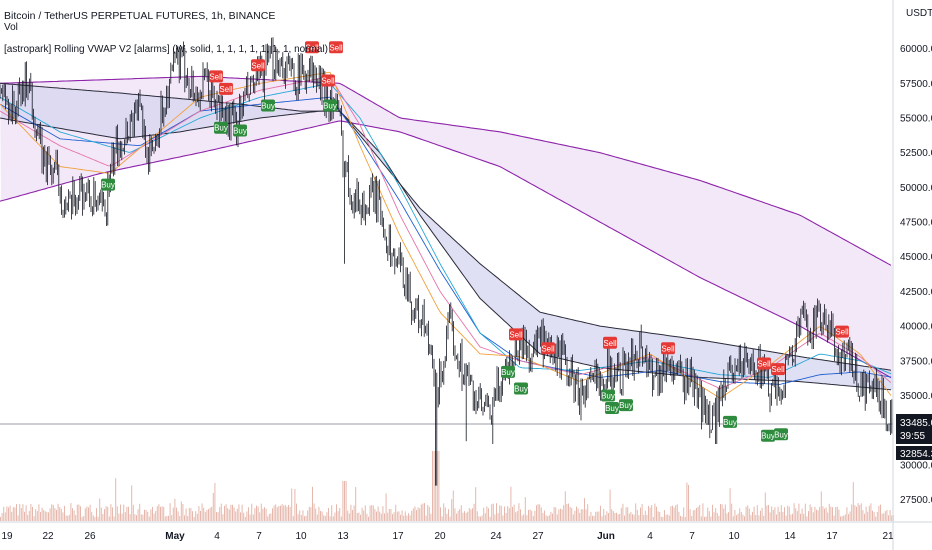 This screenshot has height=550, width=932. Describe the element at coordinates (764, 364) in the screenshot. I see `signal-text: Sell` at that location.